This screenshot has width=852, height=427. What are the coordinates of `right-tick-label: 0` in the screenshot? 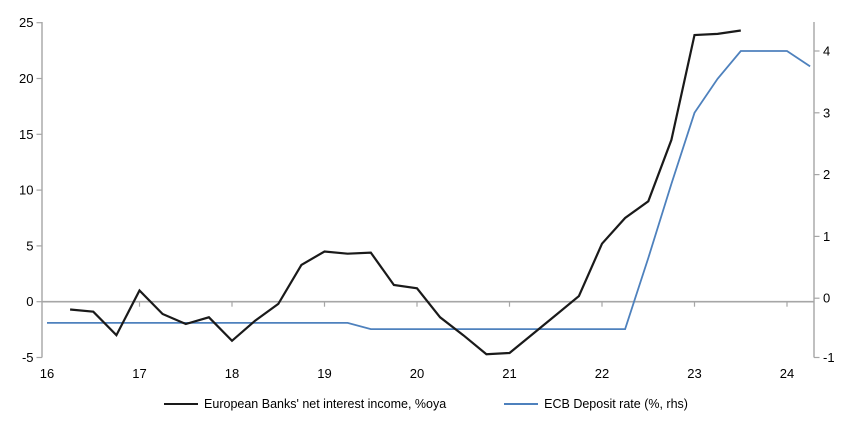 It's located at (826, 298).